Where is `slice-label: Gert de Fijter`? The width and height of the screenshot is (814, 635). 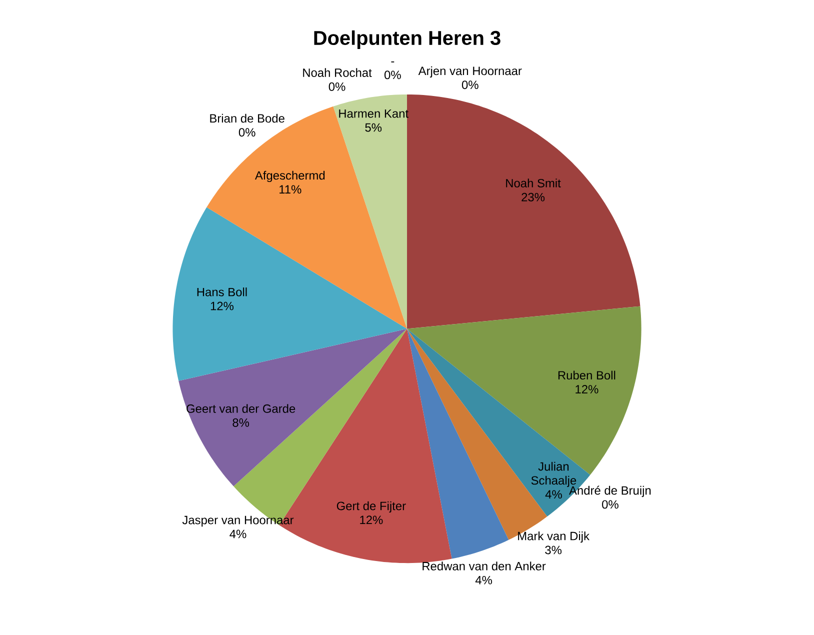
slice-label: Gert de Fijter is located at coordinates (371, 507).